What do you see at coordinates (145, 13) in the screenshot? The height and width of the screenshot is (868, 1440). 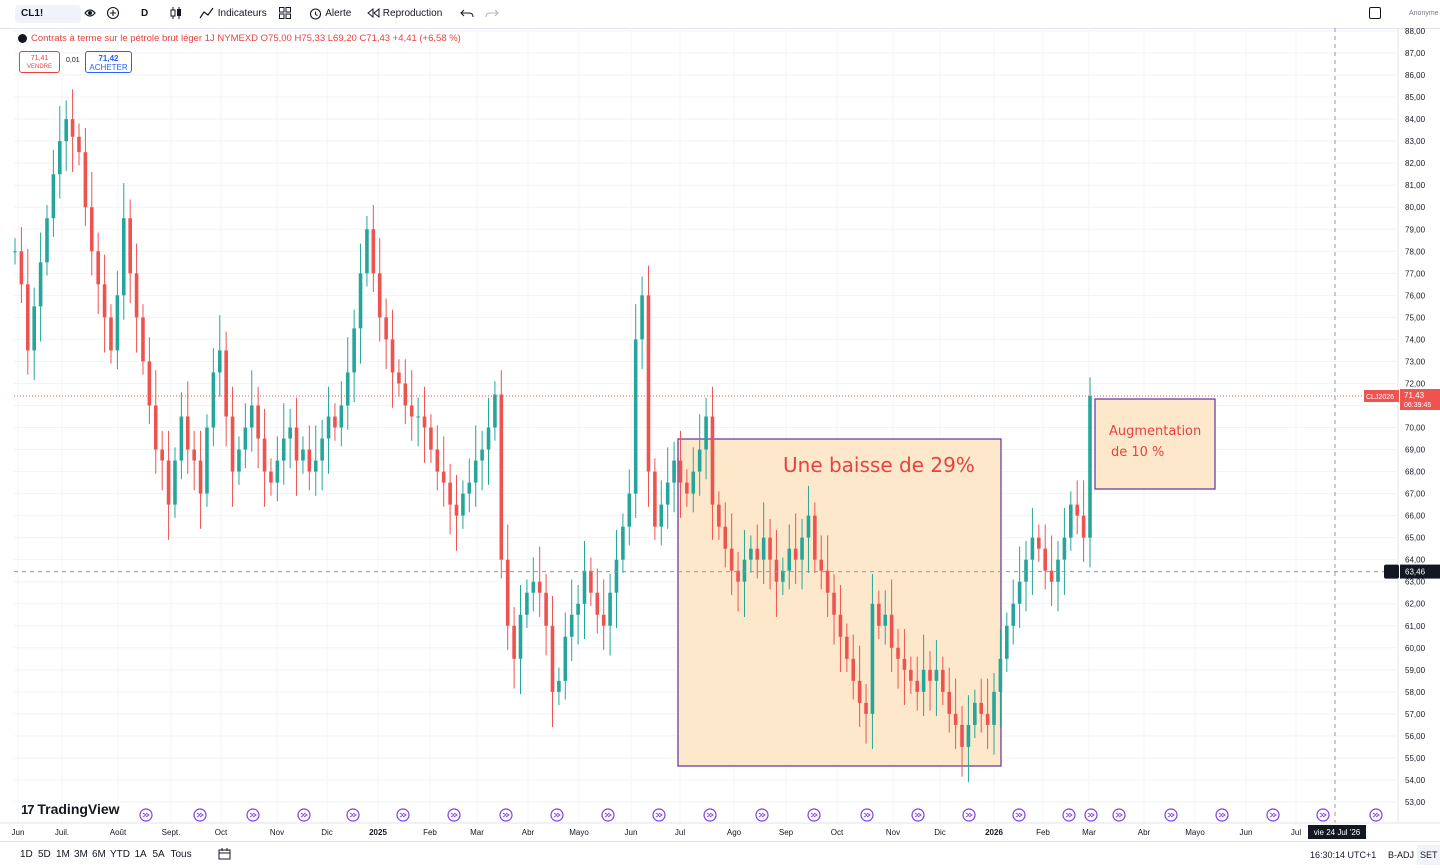 I see `interval-button: D` at bounding box center [145, 13].